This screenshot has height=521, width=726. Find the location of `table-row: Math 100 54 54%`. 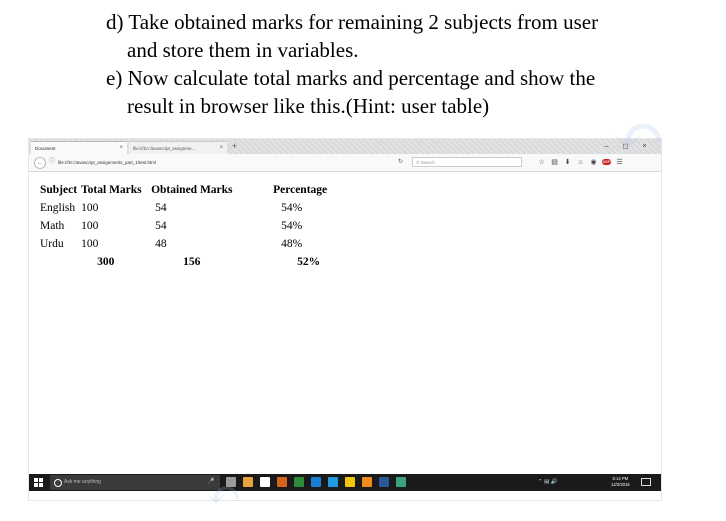

table-row: Math 100 54 54% is located at coordinates (183, 226).